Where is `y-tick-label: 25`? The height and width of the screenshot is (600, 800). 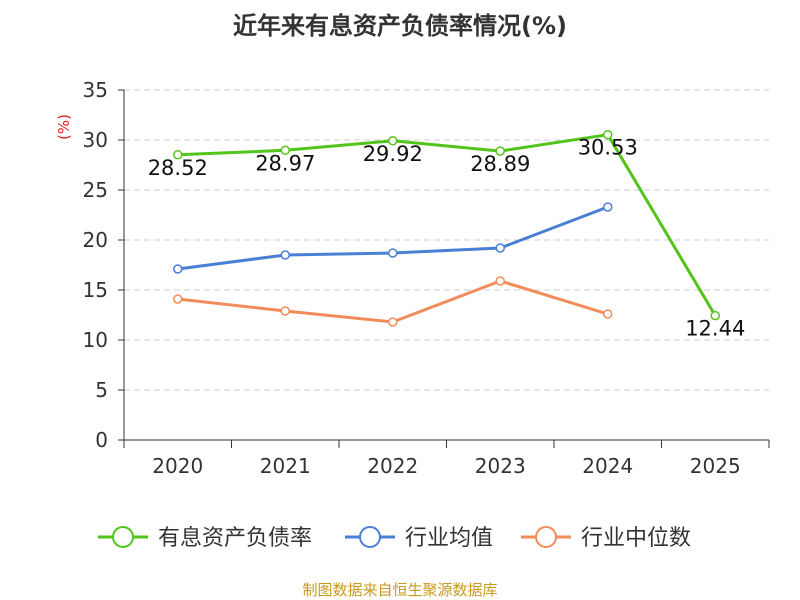 y-tick-label: 25 is located at coordinates (95, 190).